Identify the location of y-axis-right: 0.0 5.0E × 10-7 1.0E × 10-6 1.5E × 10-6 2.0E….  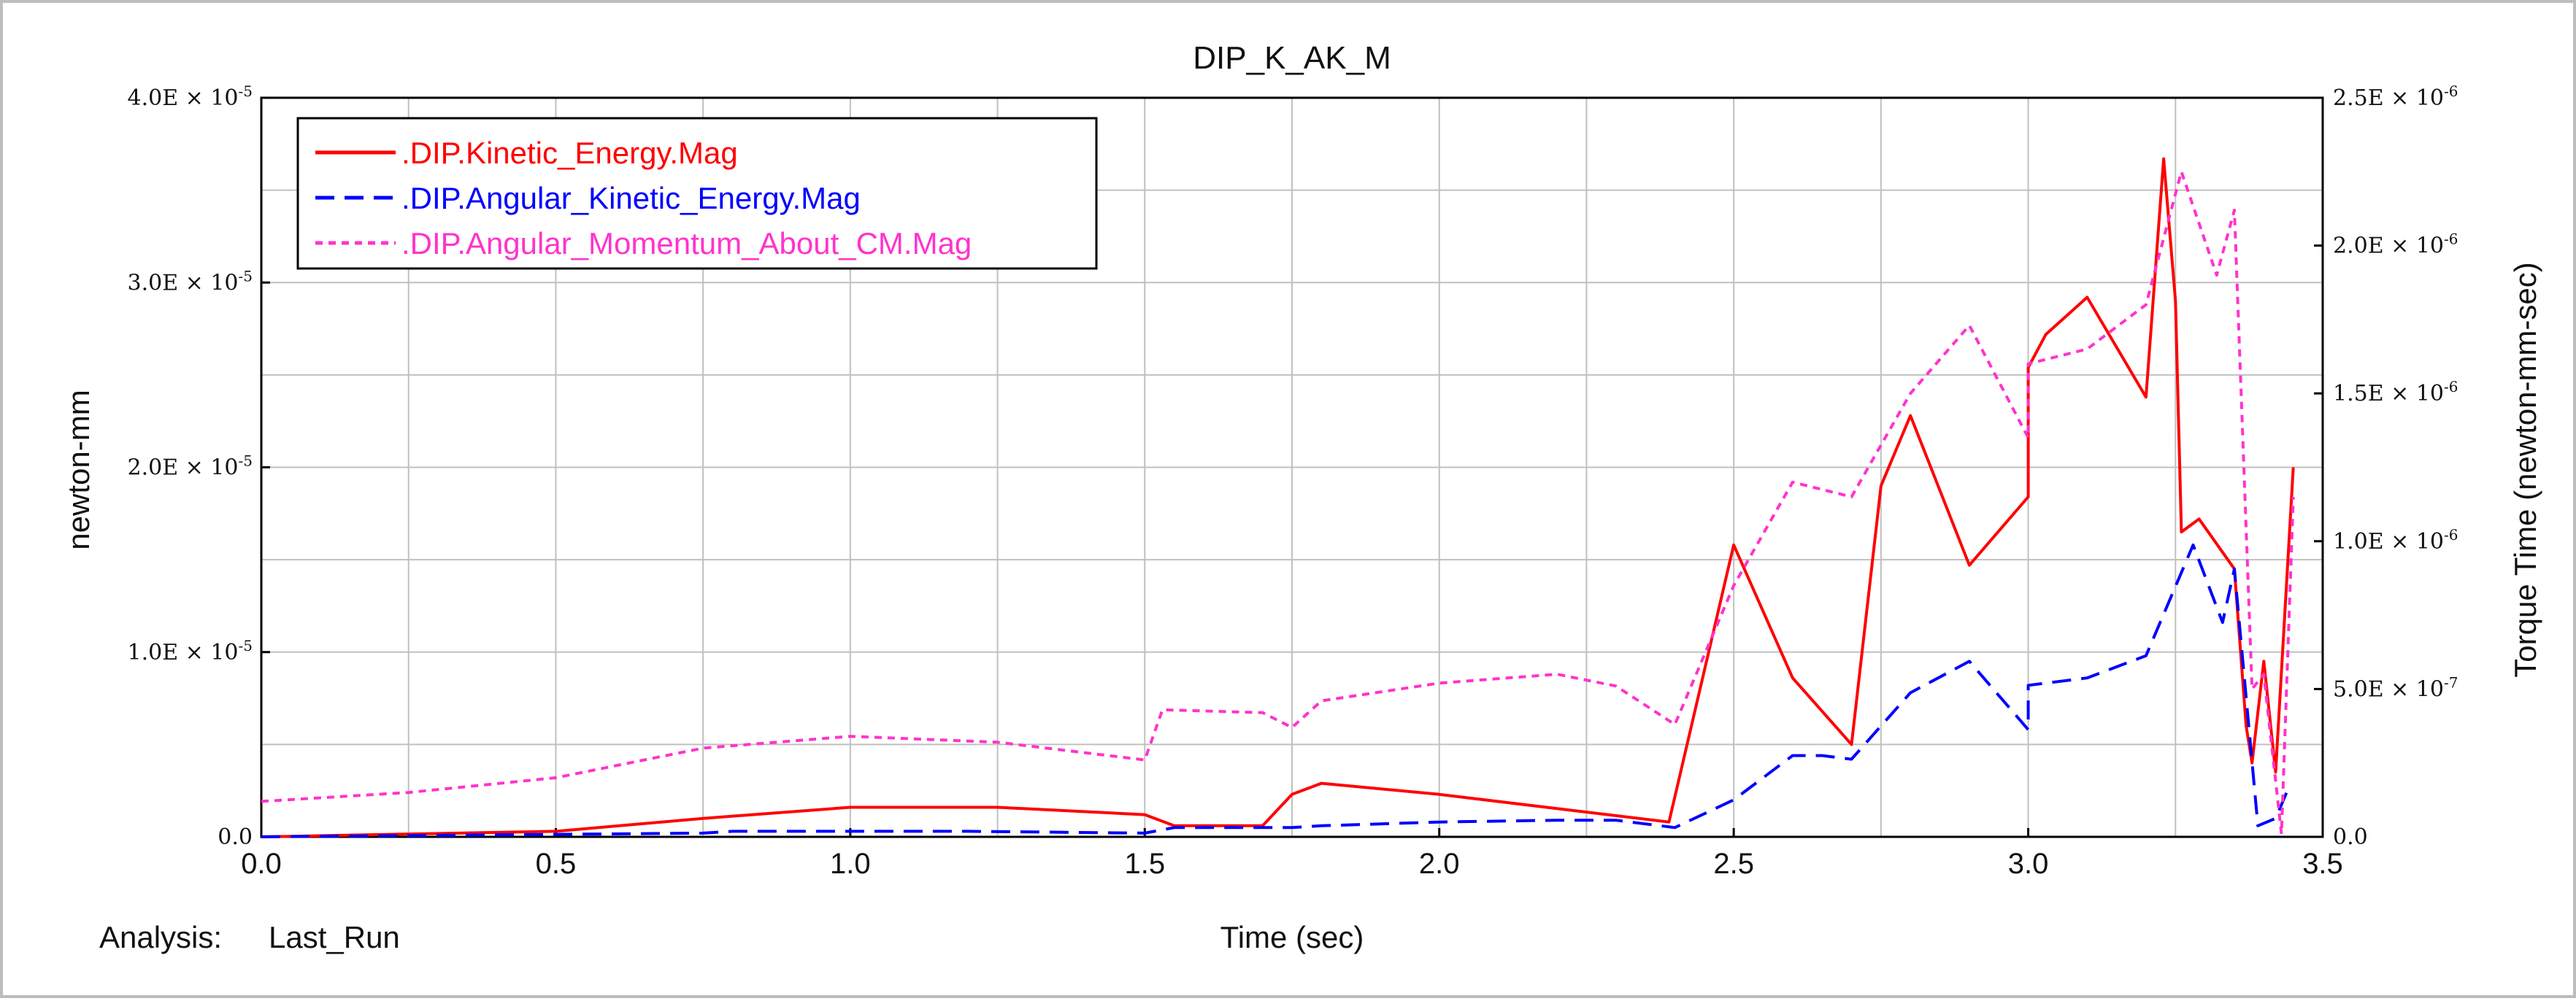
(2386, 466).